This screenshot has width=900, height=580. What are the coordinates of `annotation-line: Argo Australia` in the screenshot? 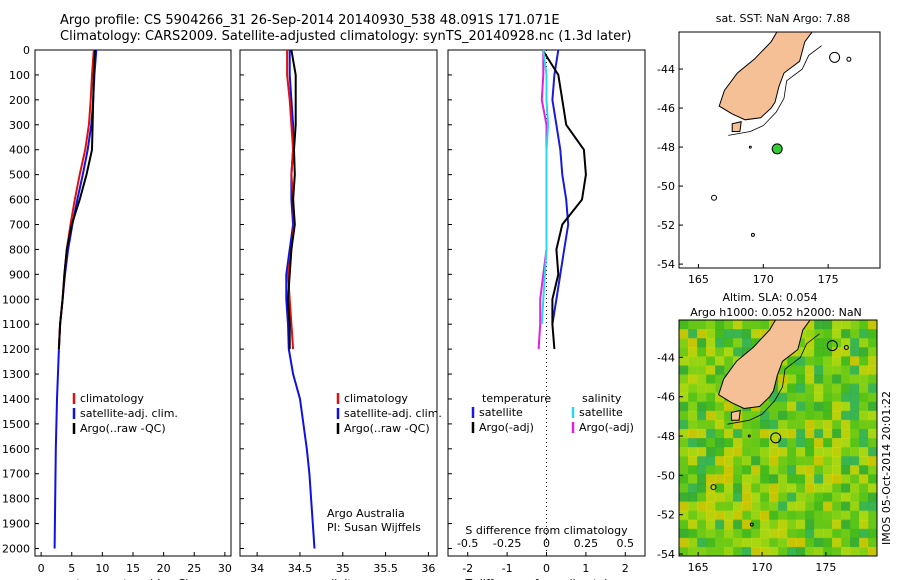 It's located at (366, 513).